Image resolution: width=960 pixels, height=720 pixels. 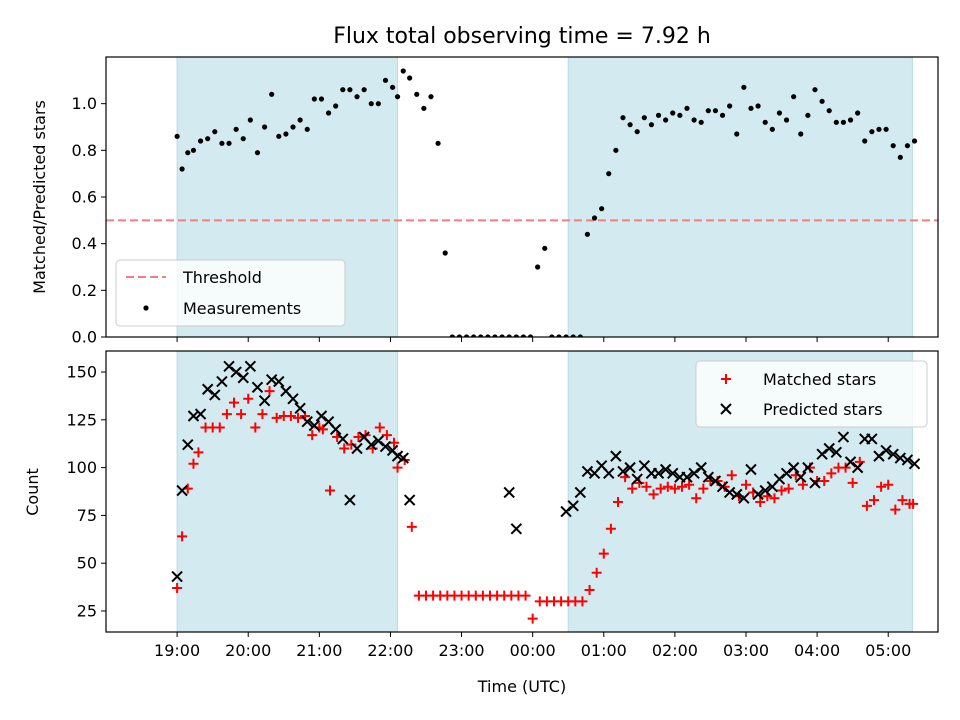 What do you see at coordinates (242, 308) in the screenshot?
I see `legend-measurements-label: Measurements` at bounding box center [242, 308].